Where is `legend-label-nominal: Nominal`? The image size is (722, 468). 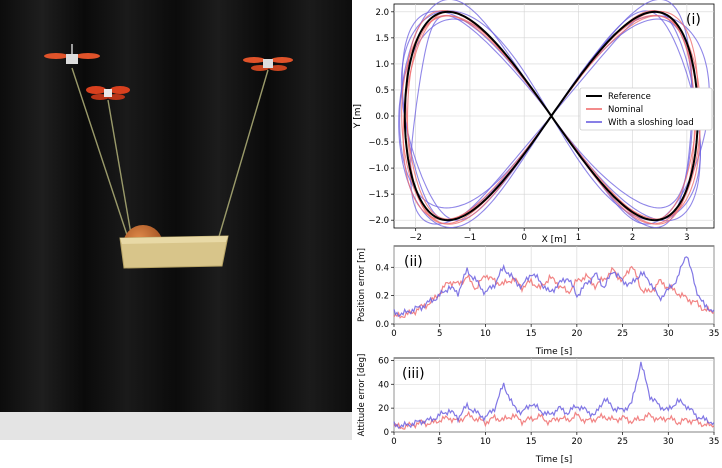
legend-label-nominal: Nominal is located at coordinates (625, 110).